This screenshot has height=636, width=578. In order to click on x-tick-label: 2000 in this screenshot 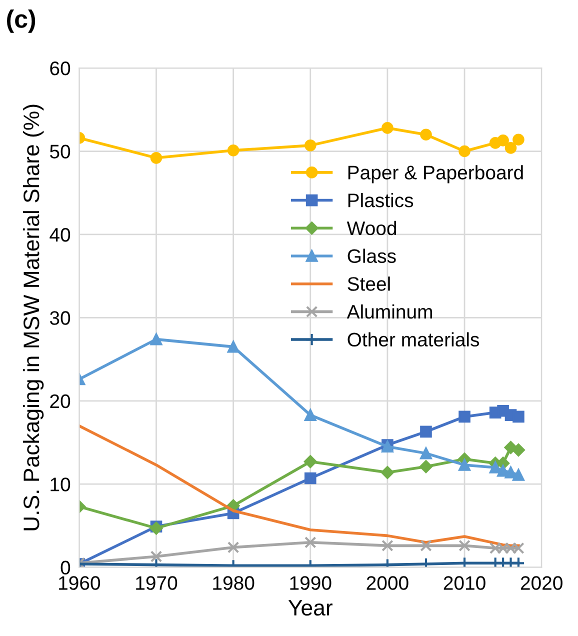, I will do `click(387, 583)`.